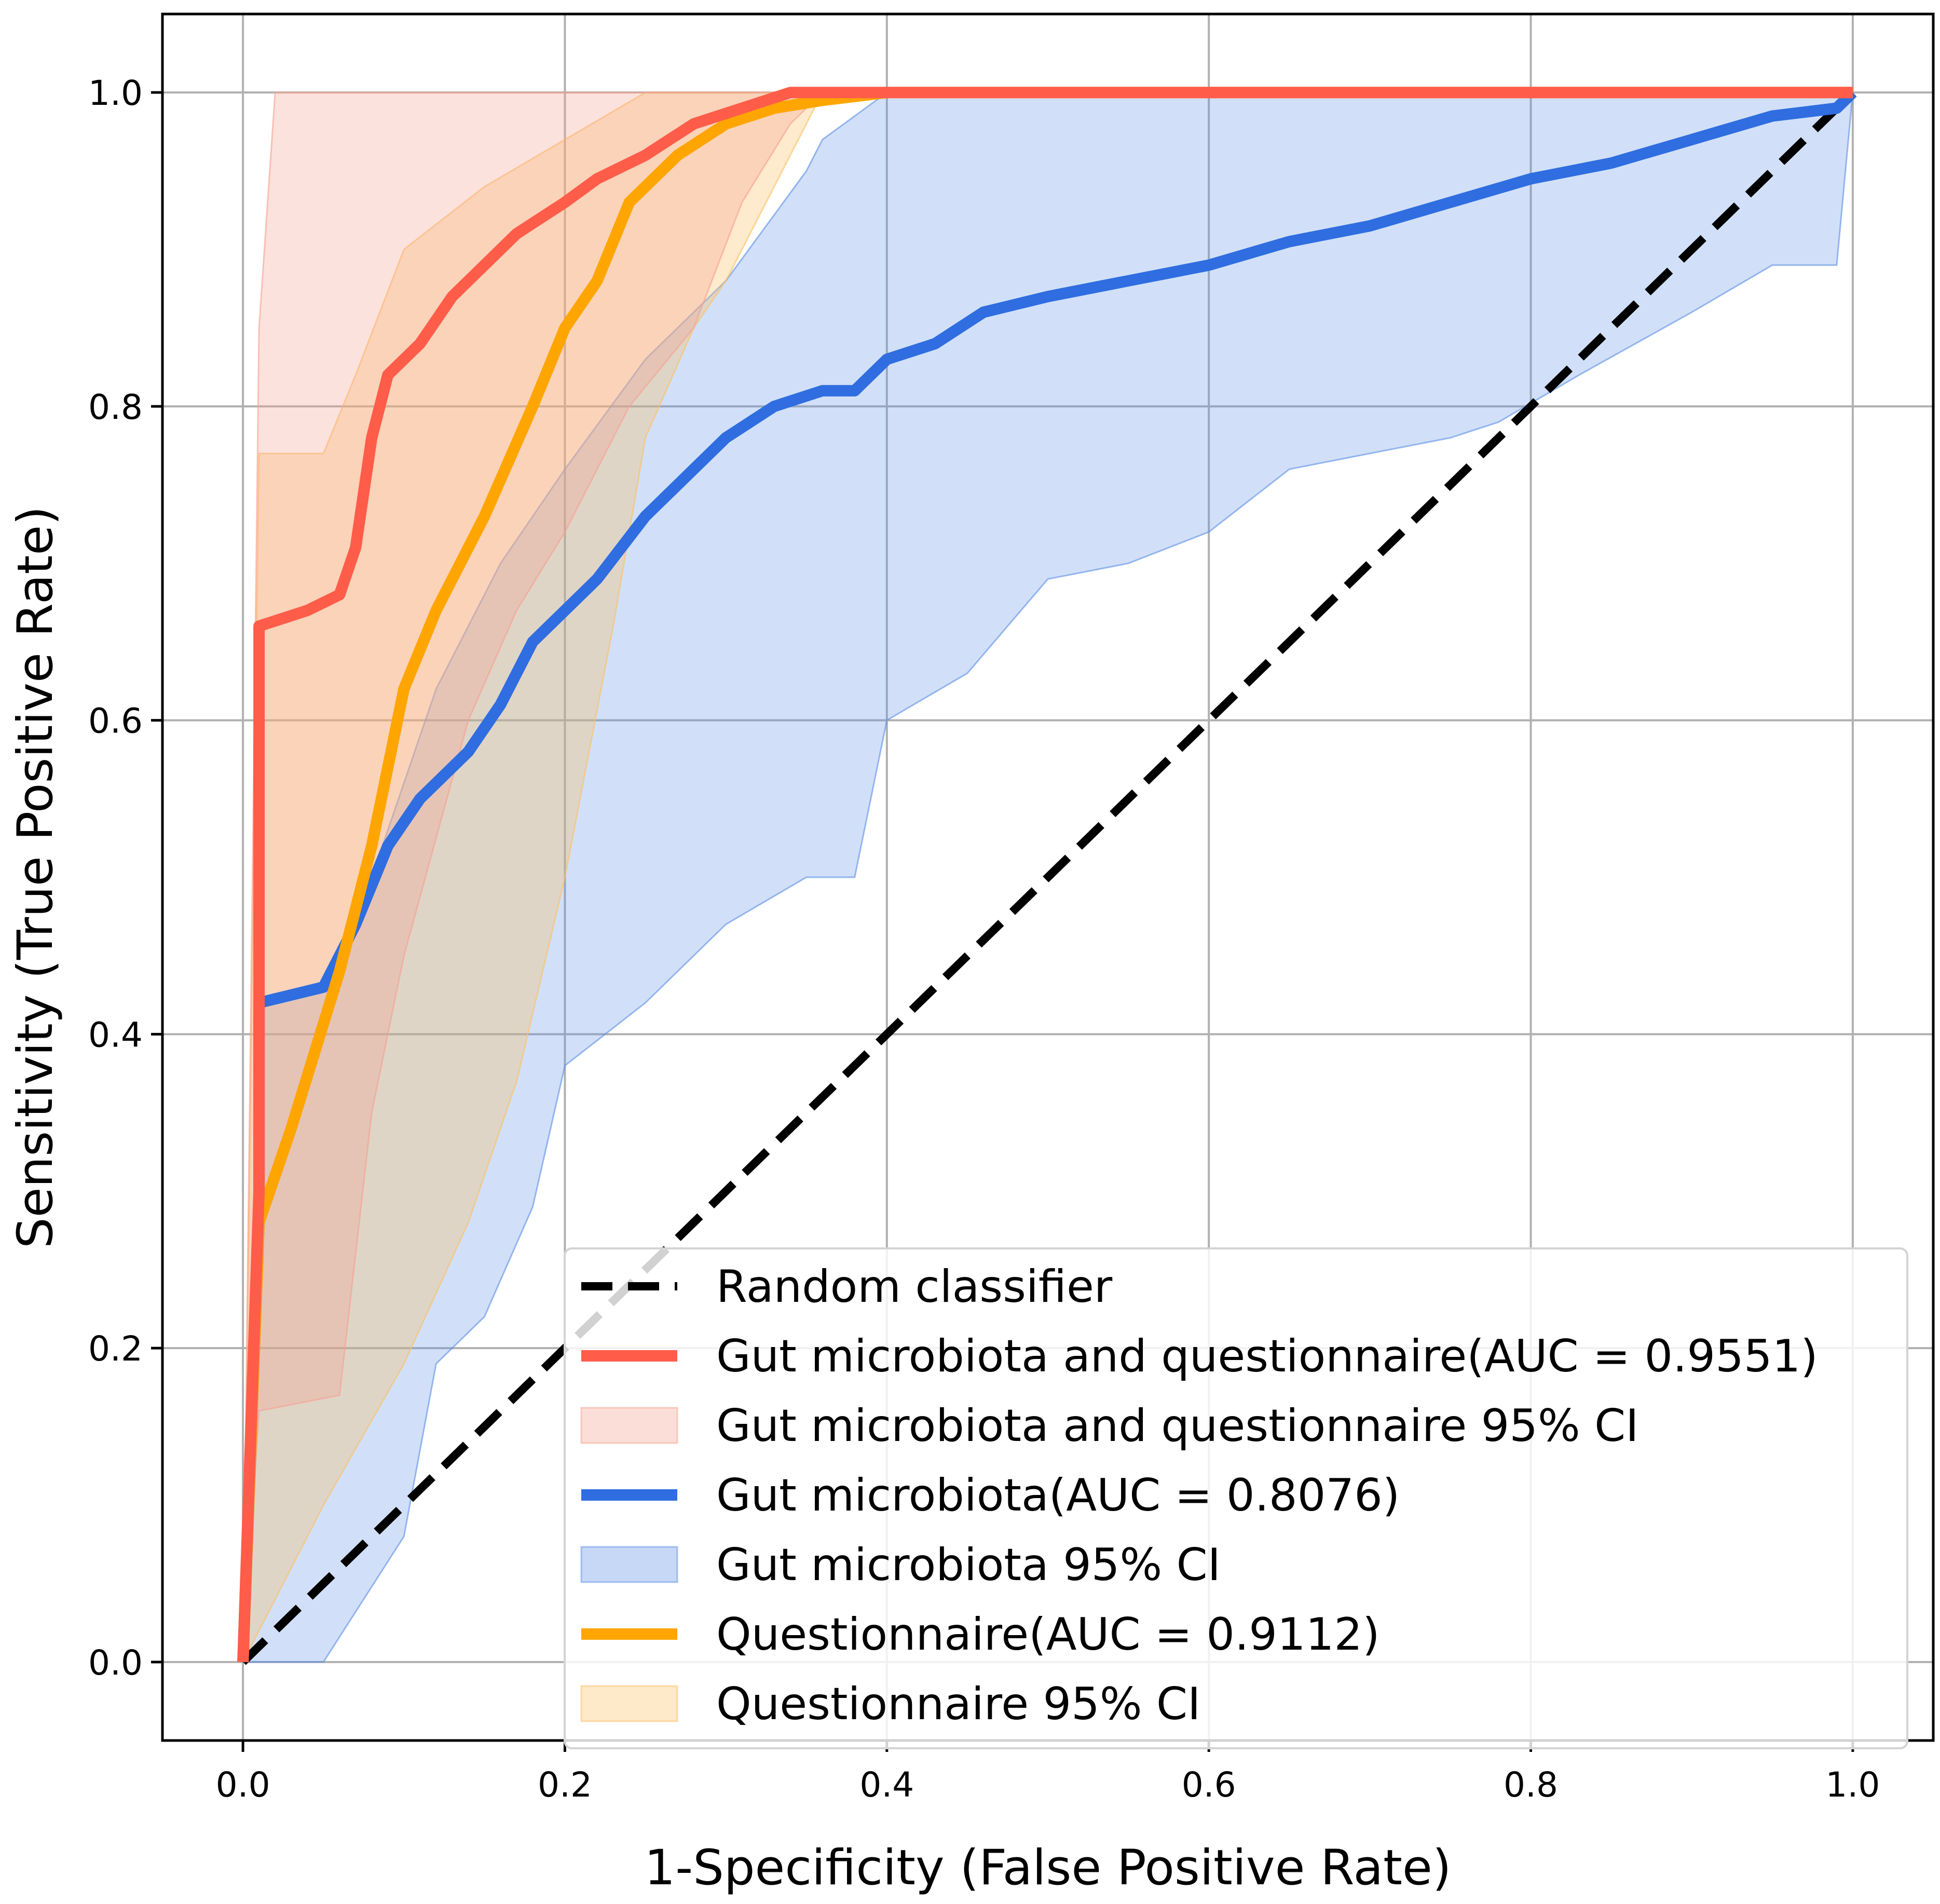  Describe the element at coordinates (115, 407) in the screenshot. I see `y-tick-label: 0.8` at that location.